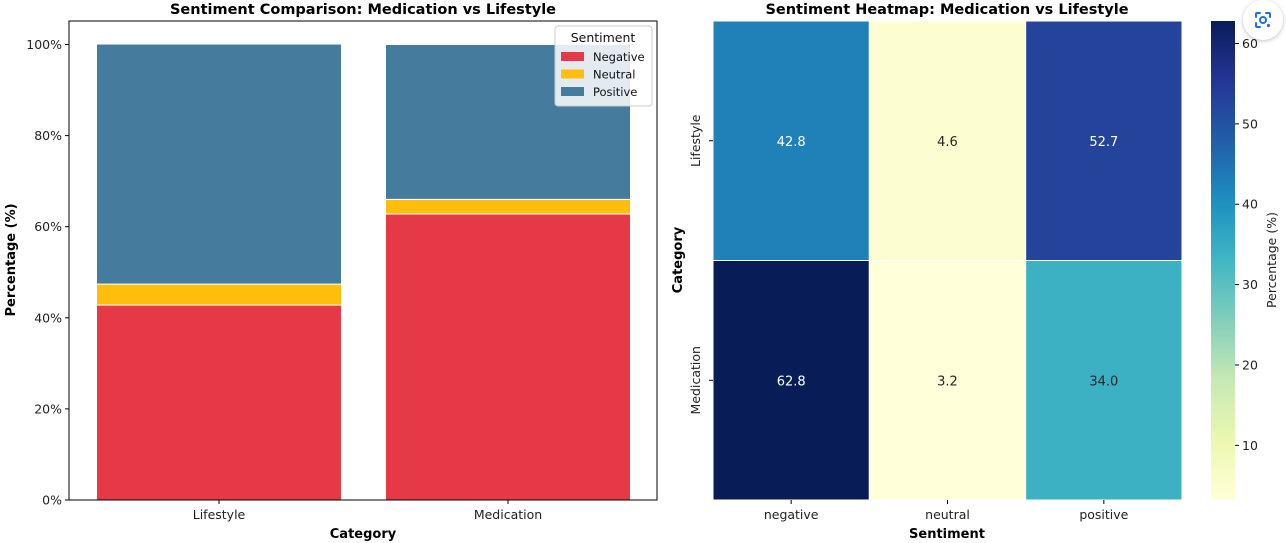 The image size is (1286, 543). What do you see at coordinates (48, 317) in the screenshot?
I see `y-tick-label: 40%` at bounding box center [48, 317].